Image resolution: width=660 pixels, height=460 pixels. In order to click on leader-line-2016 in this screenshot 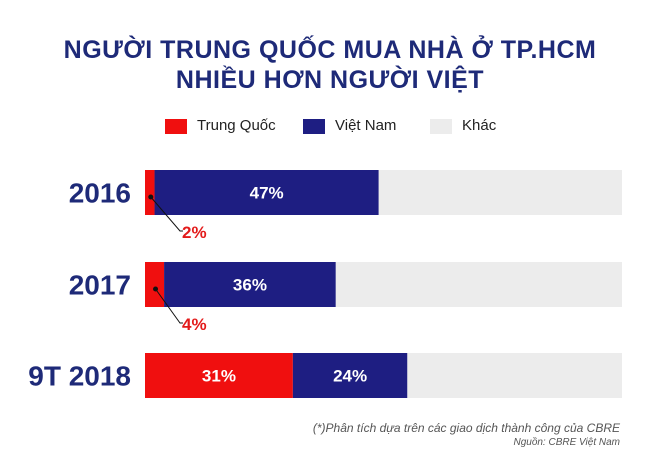, I will do `click(166, 214)`.